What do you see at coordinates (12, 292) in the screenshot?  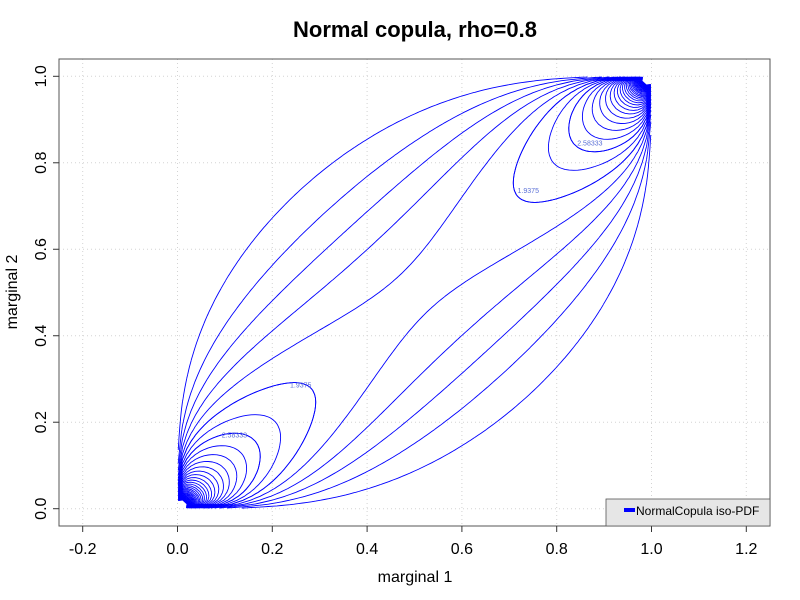 I see `y-axis-label: marginal 2` at bounding box center [12, 292].